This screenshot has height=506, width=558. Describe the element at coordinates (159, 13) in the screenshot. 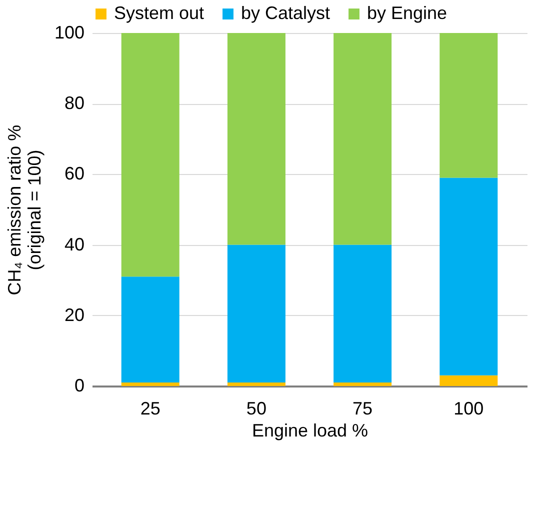

I see `legend-label: System out` at that location.